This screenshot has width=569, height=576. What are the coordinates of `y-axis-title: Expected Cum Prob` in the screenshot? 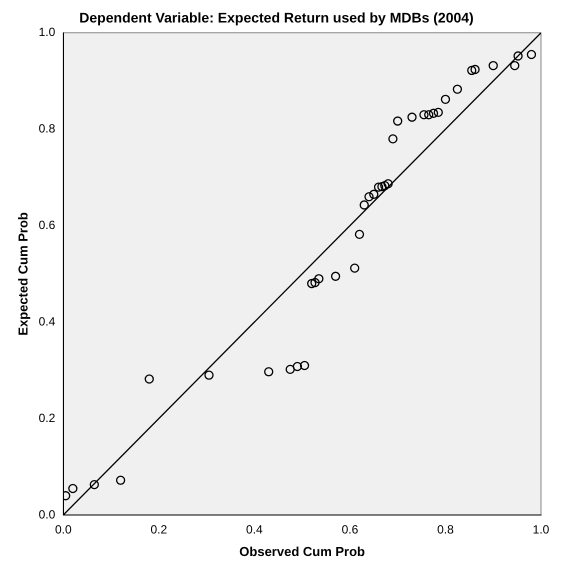 It's located at (22, 274).